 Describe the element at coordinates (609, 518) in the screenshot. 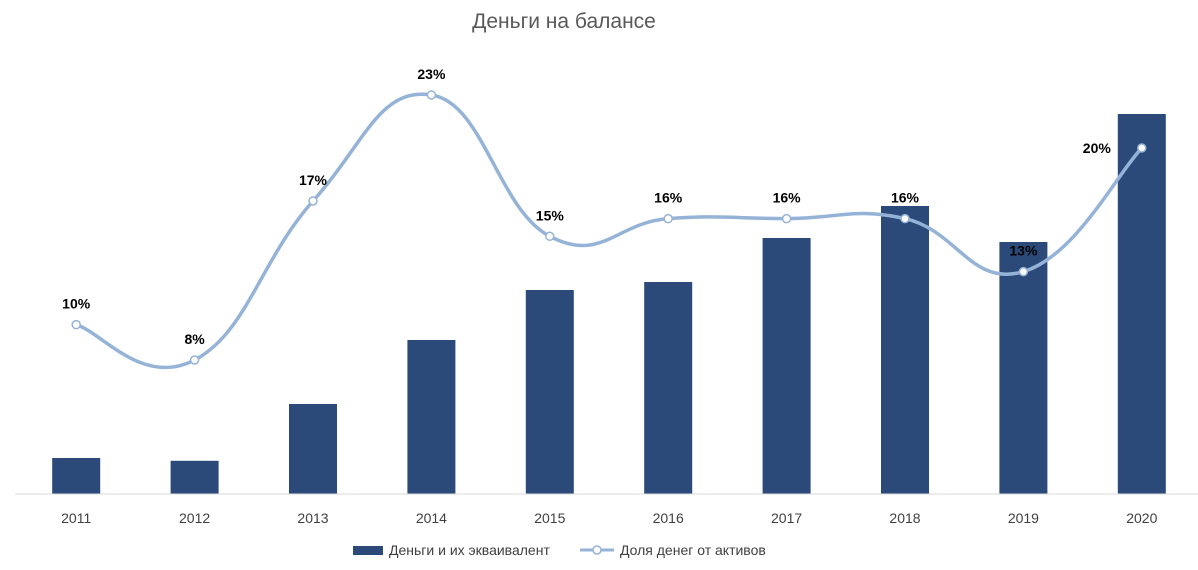

I see `x-axis-ticks: 2011 2012 2013 2014 2015 2016 2017 2018 2019 2020` at that location.